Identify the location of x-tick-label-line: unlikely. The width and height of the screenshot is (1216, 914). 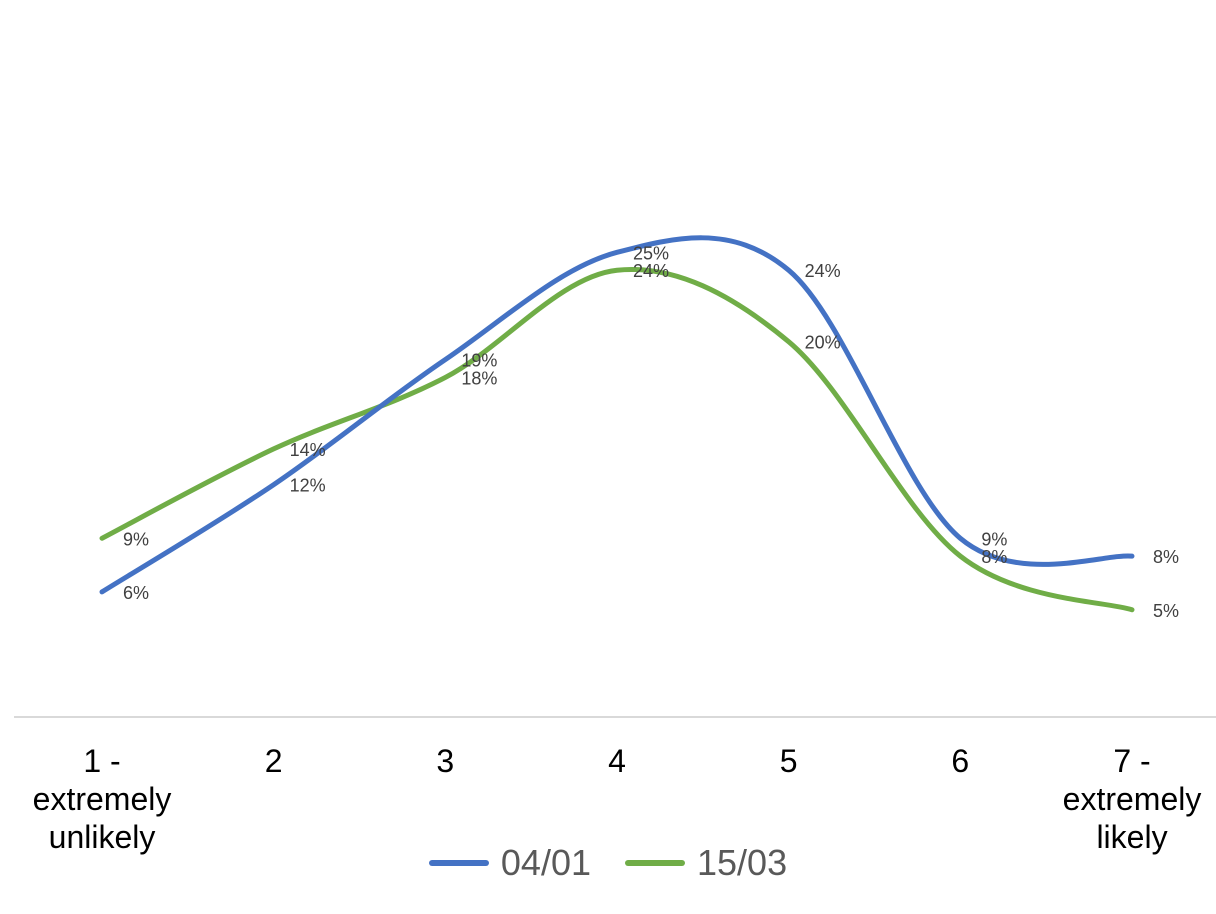
(102, 837).